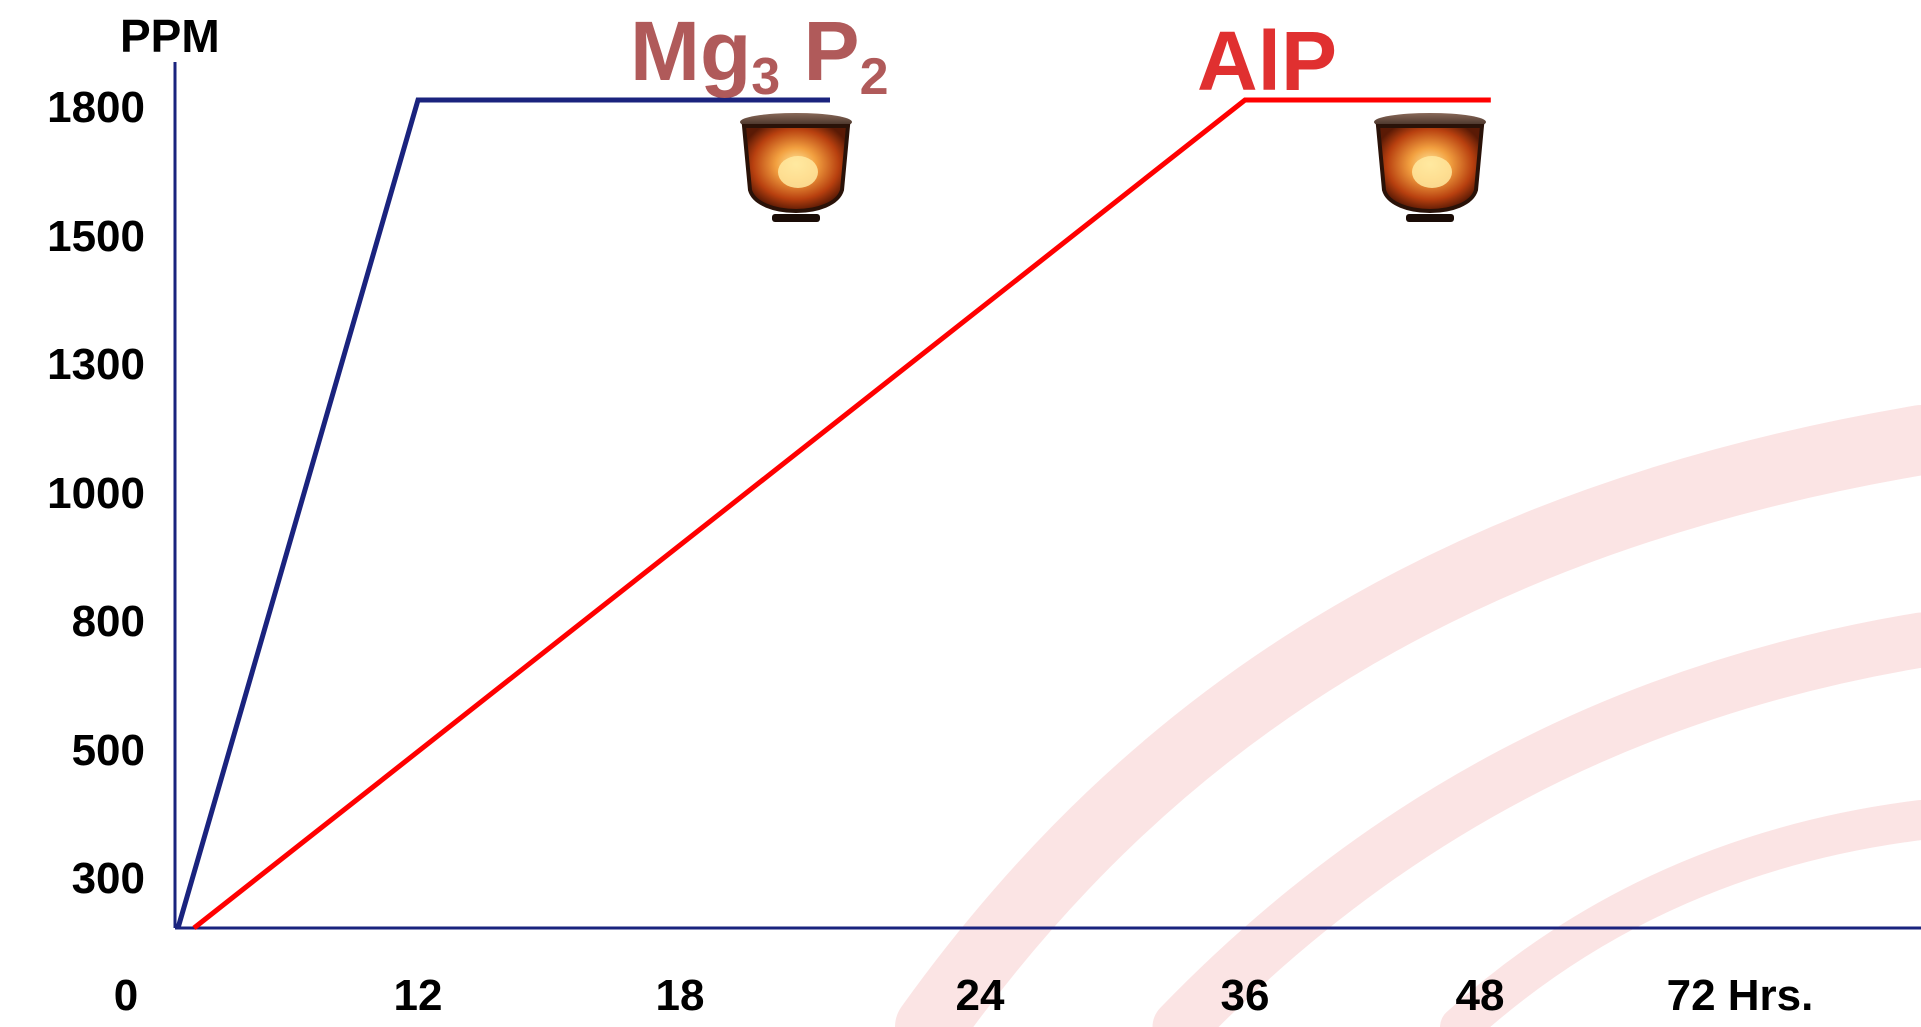 The height and width of the screenshot is (1027, 1921). What do you see at coordinates (1480, 995) in the screenshot?
I see `x-tick-label: 48` at bounding box center [1480, 995].